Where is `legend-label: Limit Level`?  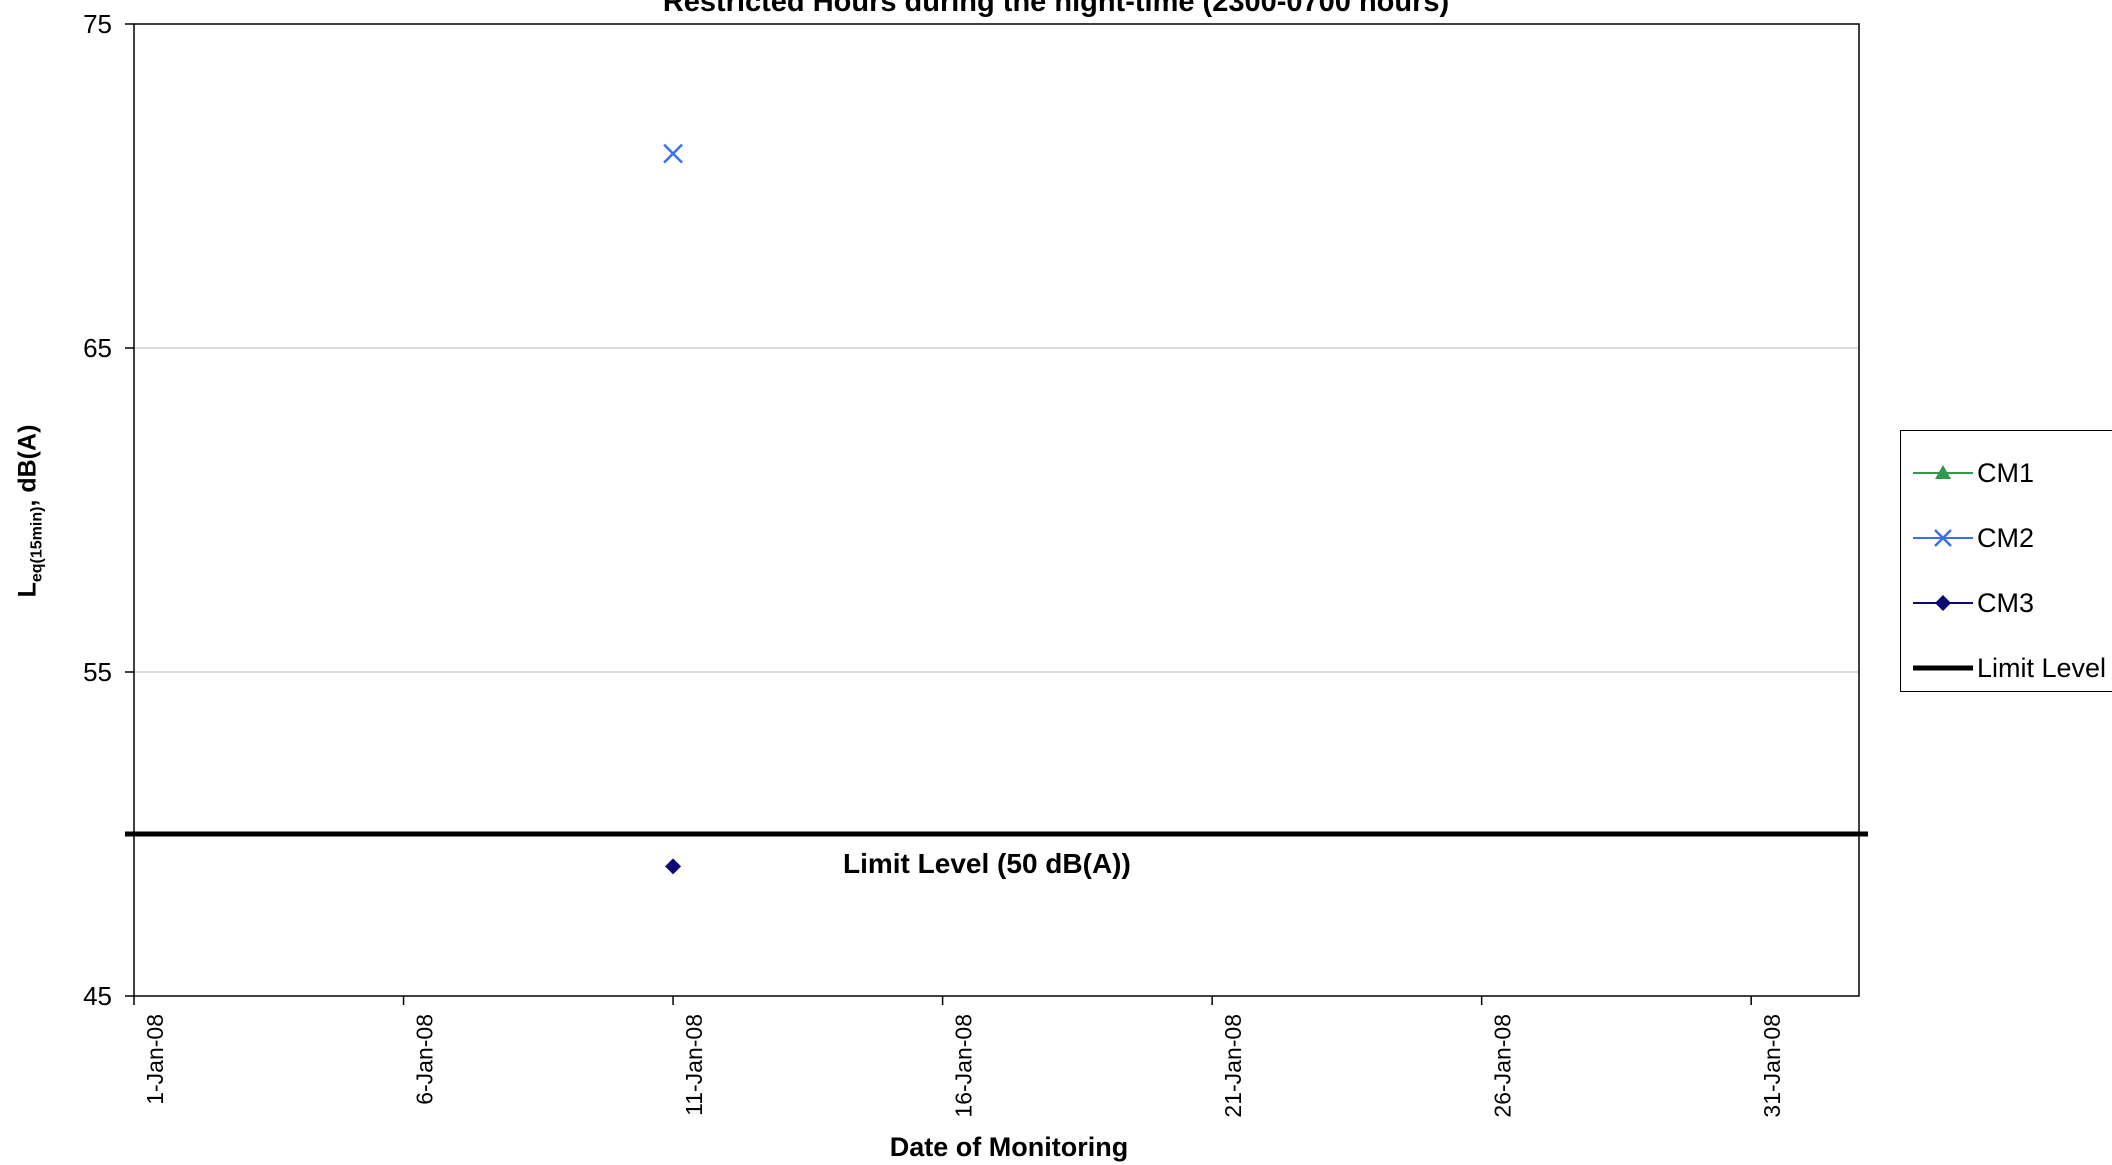 legend-label: Limit Level is located at coordinates (2042, 667).